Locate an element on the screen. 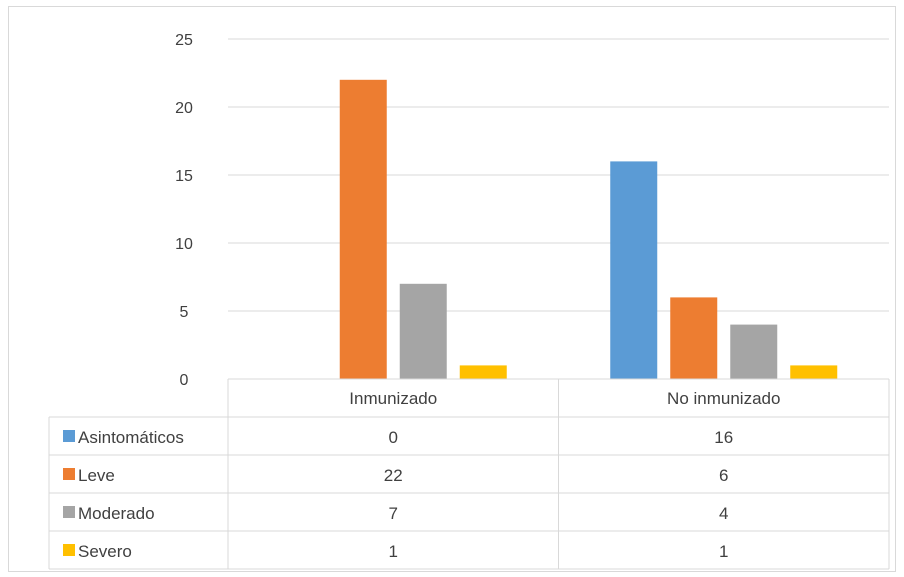 This screenshot has height=577, width=904. data-label: 16 is located at coordinates (723, 437).